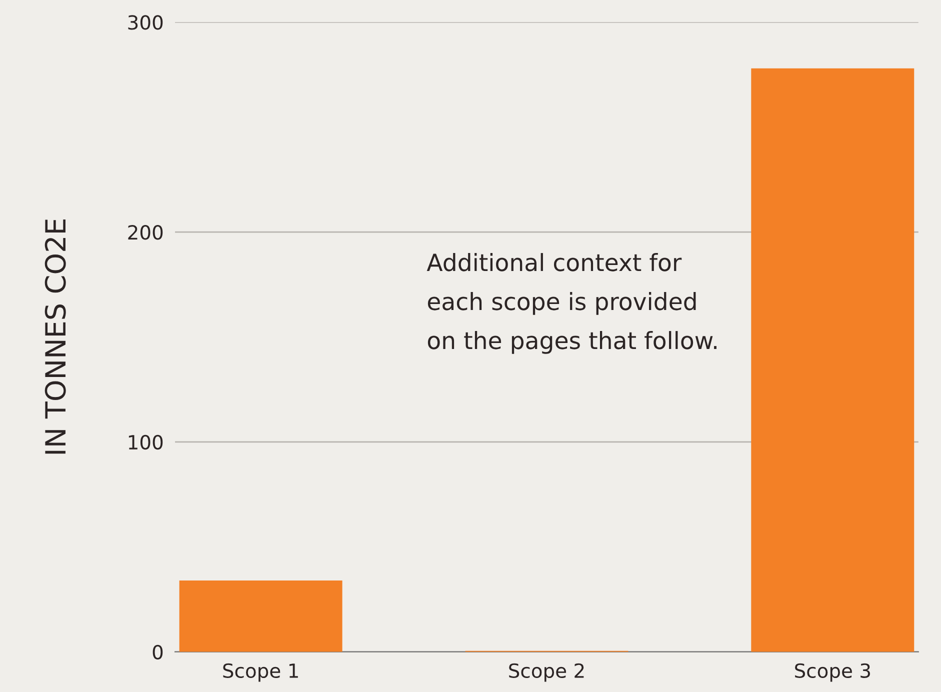  What do you see at coordinates (55, 336) in the screenshot?
I see `y-axis-title: IN TONNES CO2E` at bounding box center [55, 336].